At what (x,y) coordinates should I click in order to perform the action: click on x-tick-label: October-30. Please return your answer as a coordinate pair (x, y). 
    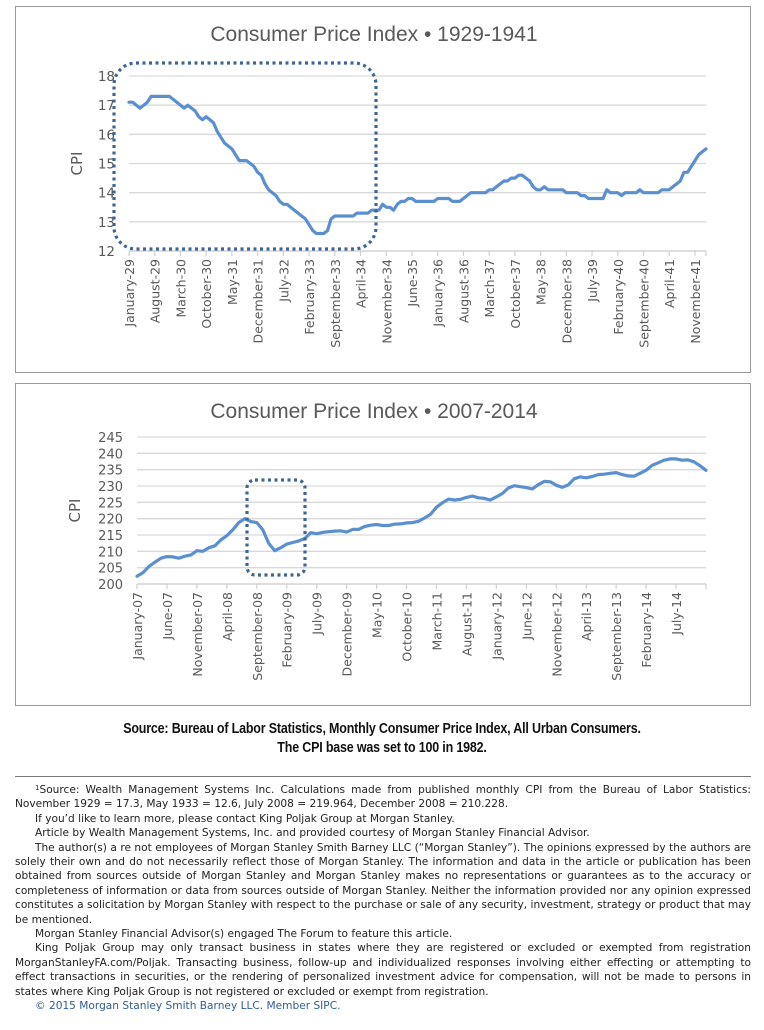
    Looking at the image, I should click on (206, 294).